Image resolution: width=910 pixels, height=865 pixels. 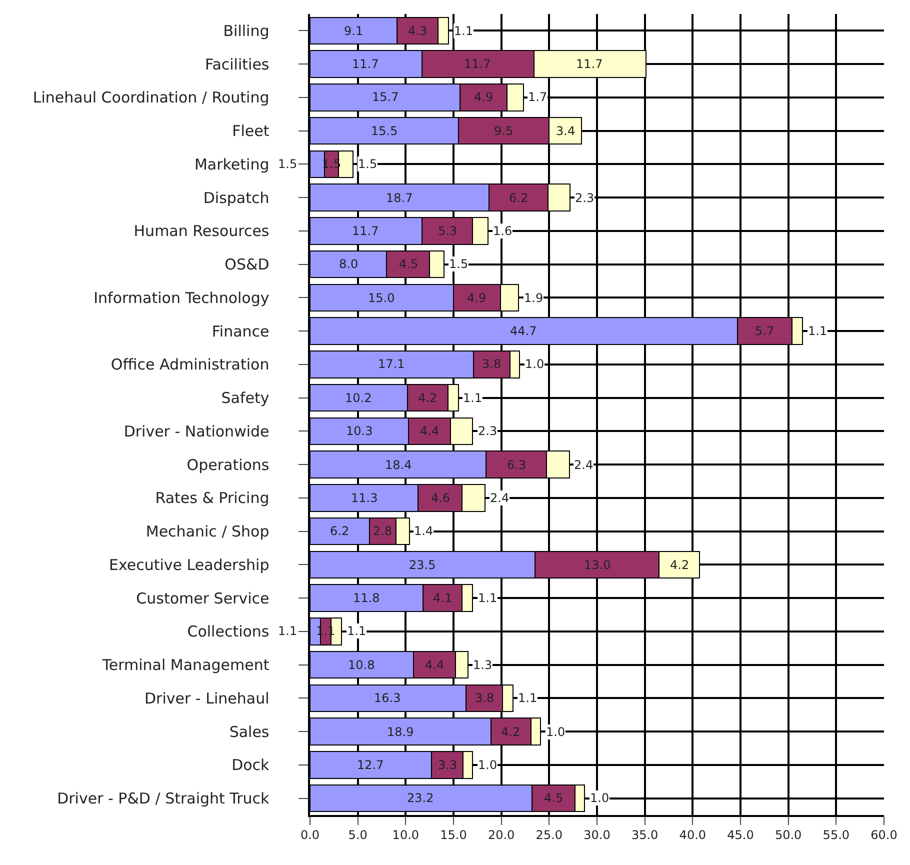 I want to click on y-tick-label: Operations, so click(x=228, y=465).